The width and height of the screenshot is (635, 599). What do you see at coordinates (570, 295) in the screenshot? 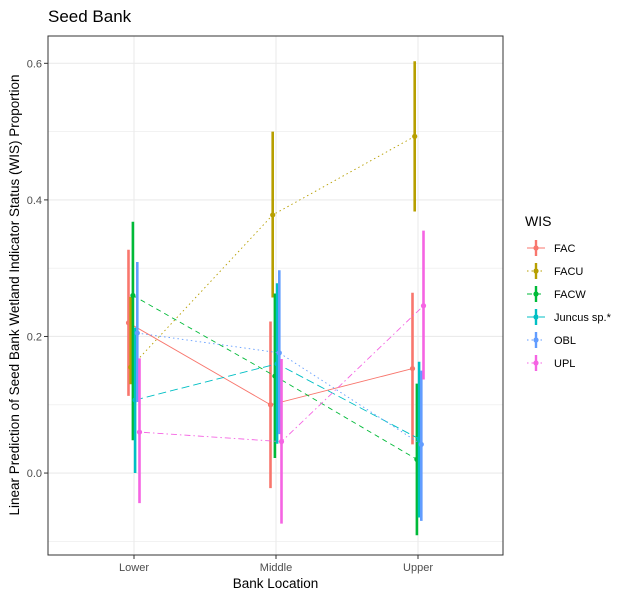
I see `legend-label: FACW` at bounding box center [570, 295].